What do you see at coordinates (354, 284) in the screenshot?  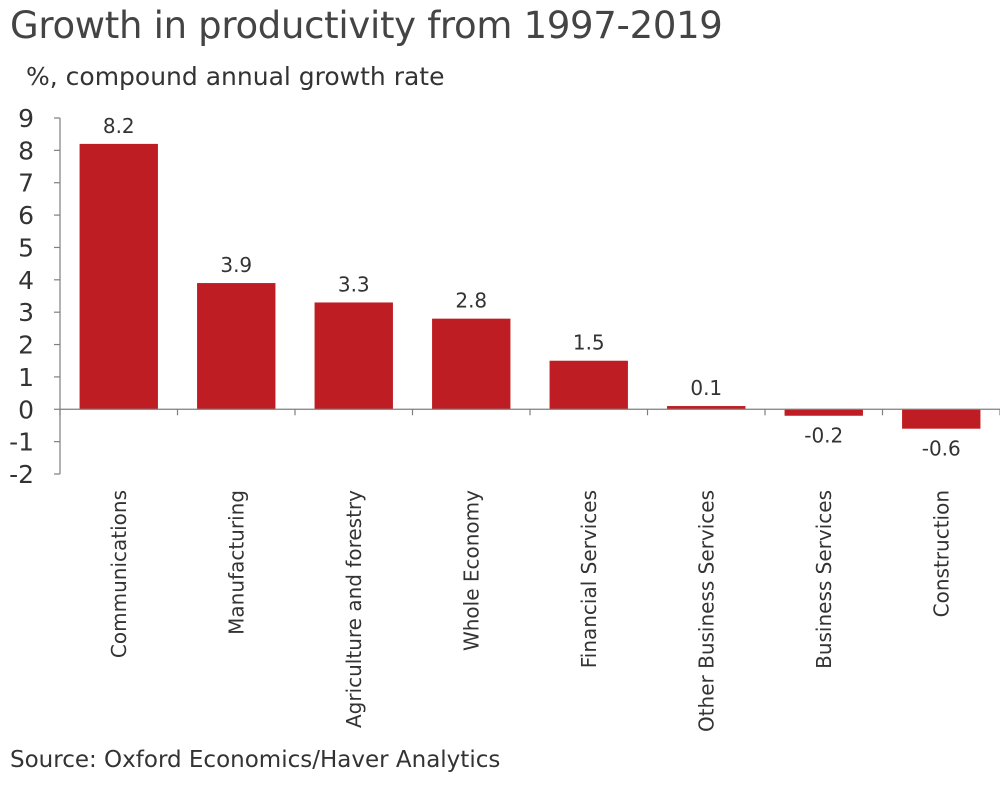 I see `bar-value-label: 3.3` at bounding box center [354, 284].